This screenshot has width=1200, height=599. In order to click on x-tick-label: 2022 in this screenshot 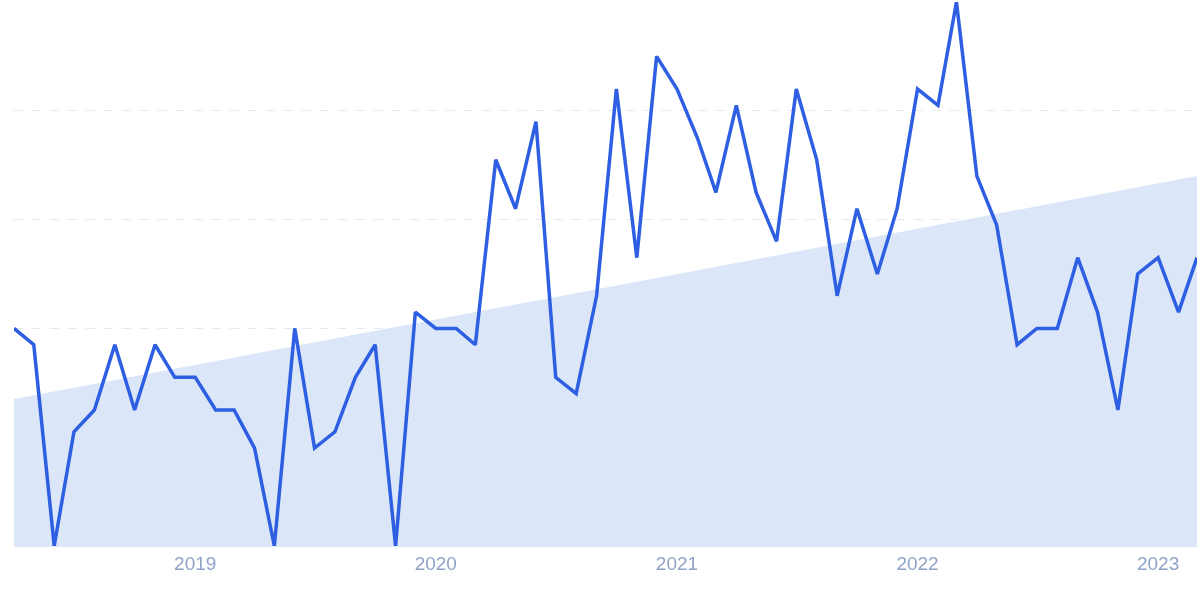, I will do `click(917, 563)`.